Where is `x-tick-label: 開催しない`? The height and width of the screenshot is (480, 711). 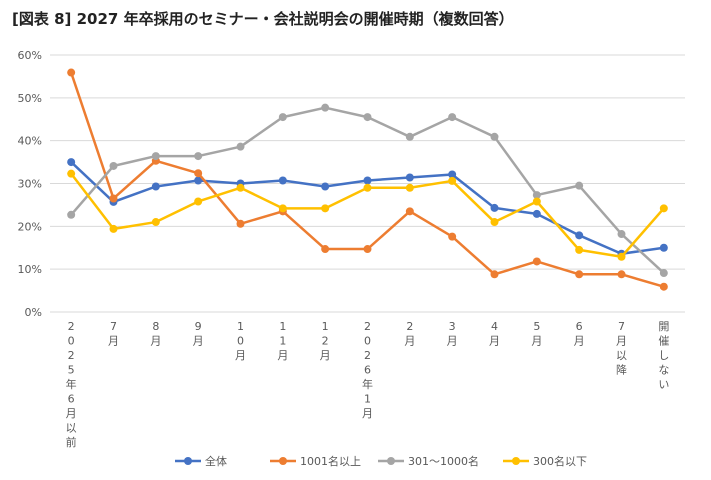 x-tick-label: 開催しない is located at coordinates (663, 355).